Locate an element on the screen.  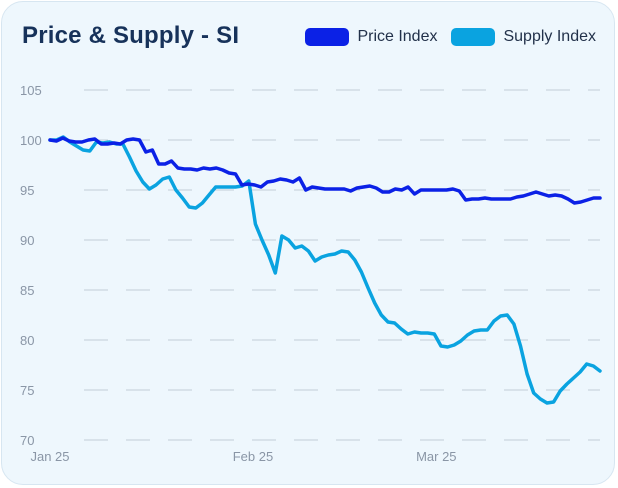
y-tick-label: 80 is located at coordinates (27, 340).